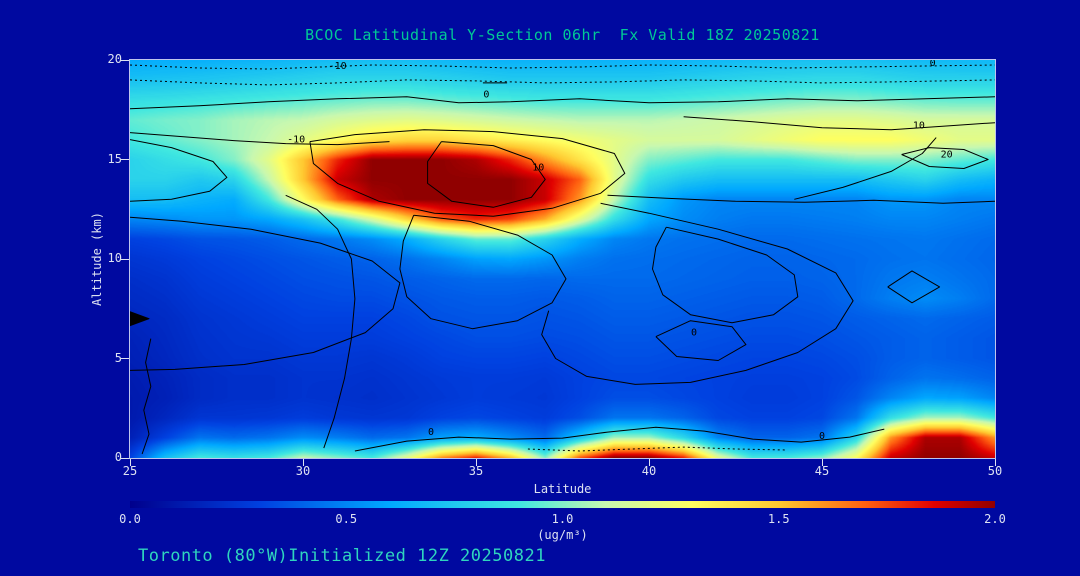 The height and width of the screenshot is (576, 1080). I want to click on footer-text: Toronto (80°W)Initialized 12Z 20250821, so click(342, 556).